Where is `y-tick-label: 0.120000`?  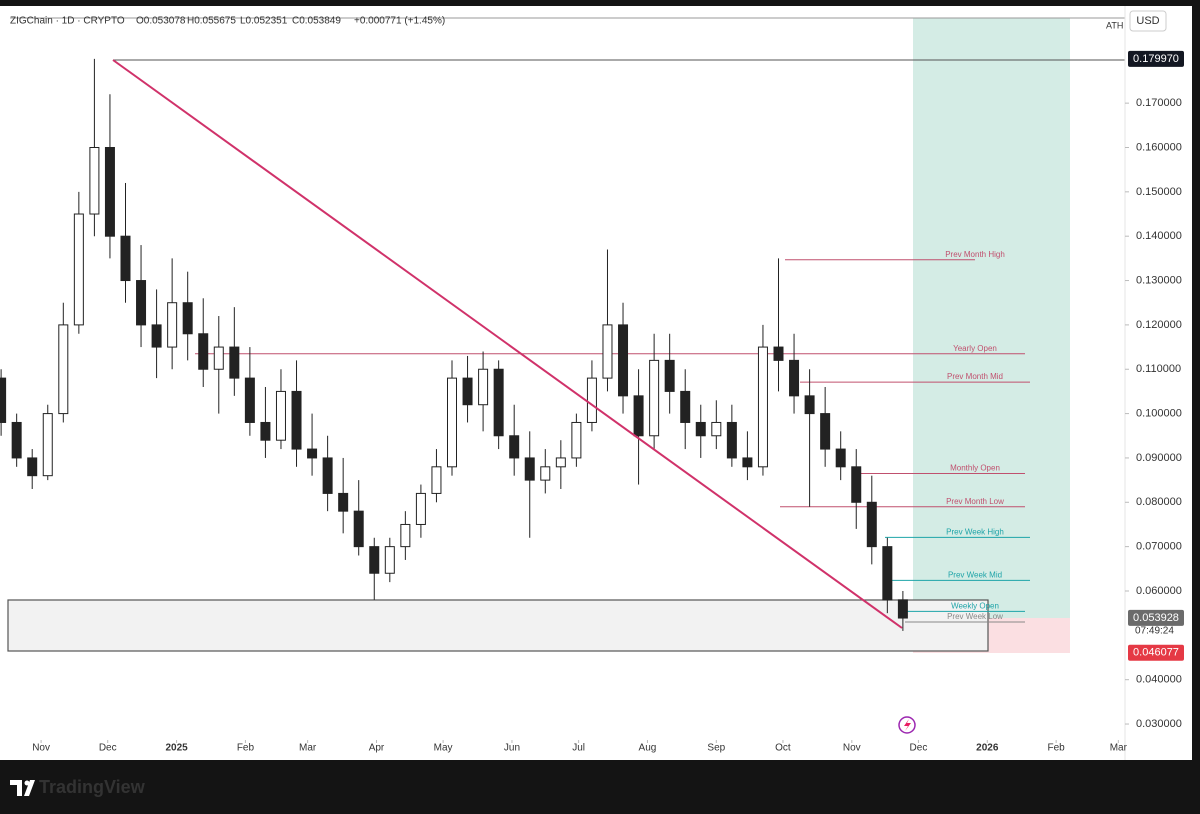 y-tick-label: 0.120000 is located at coordinates (1159, 325).